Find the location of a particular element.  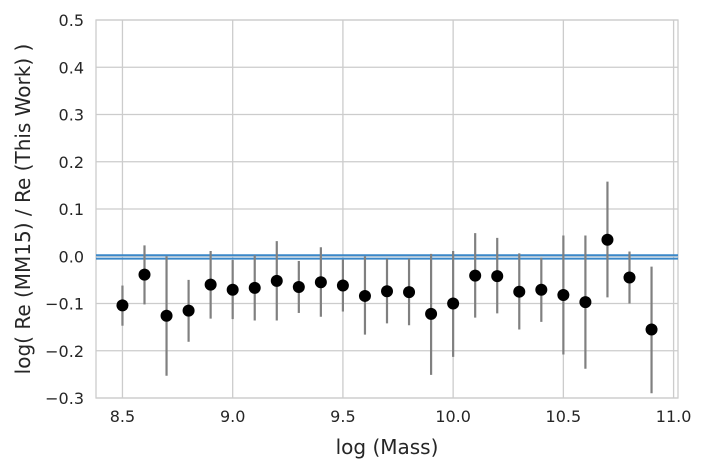

x-tick-label: 8.5 is located at coordinates (122, 416).